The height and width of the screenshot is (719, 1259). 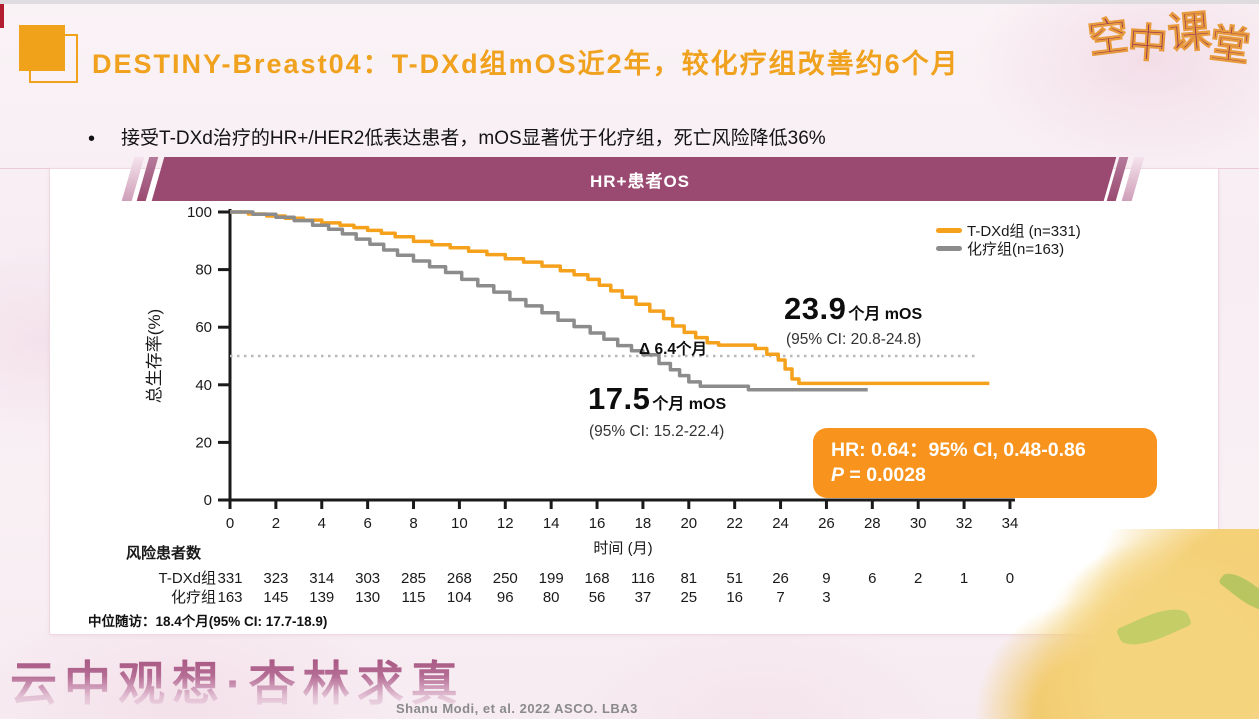 I want to click on risk-value: 2, so click(x=918, y=578).